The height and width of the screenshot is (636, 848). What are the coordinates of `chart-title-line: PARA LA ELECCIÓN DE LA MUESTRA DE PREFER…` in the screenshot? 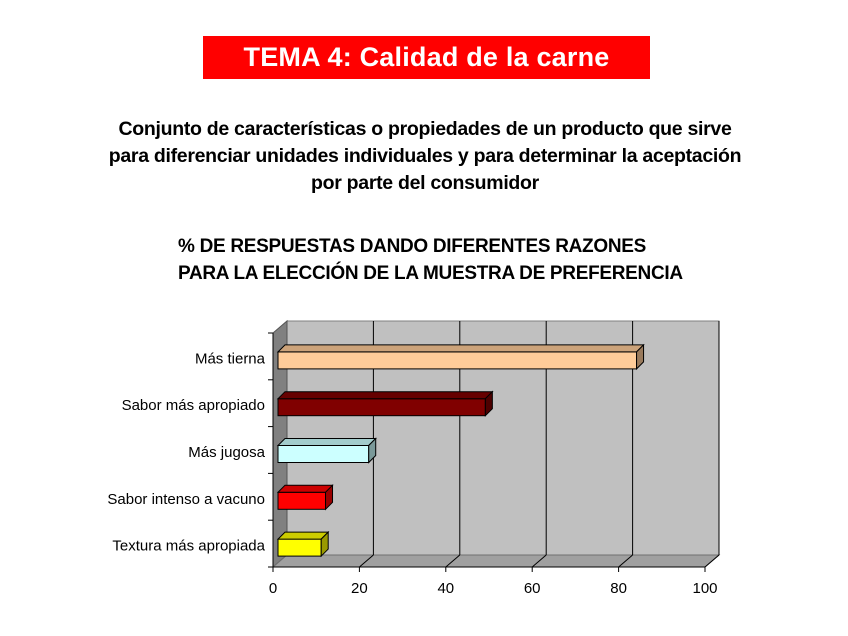 It's located at (430, 273).